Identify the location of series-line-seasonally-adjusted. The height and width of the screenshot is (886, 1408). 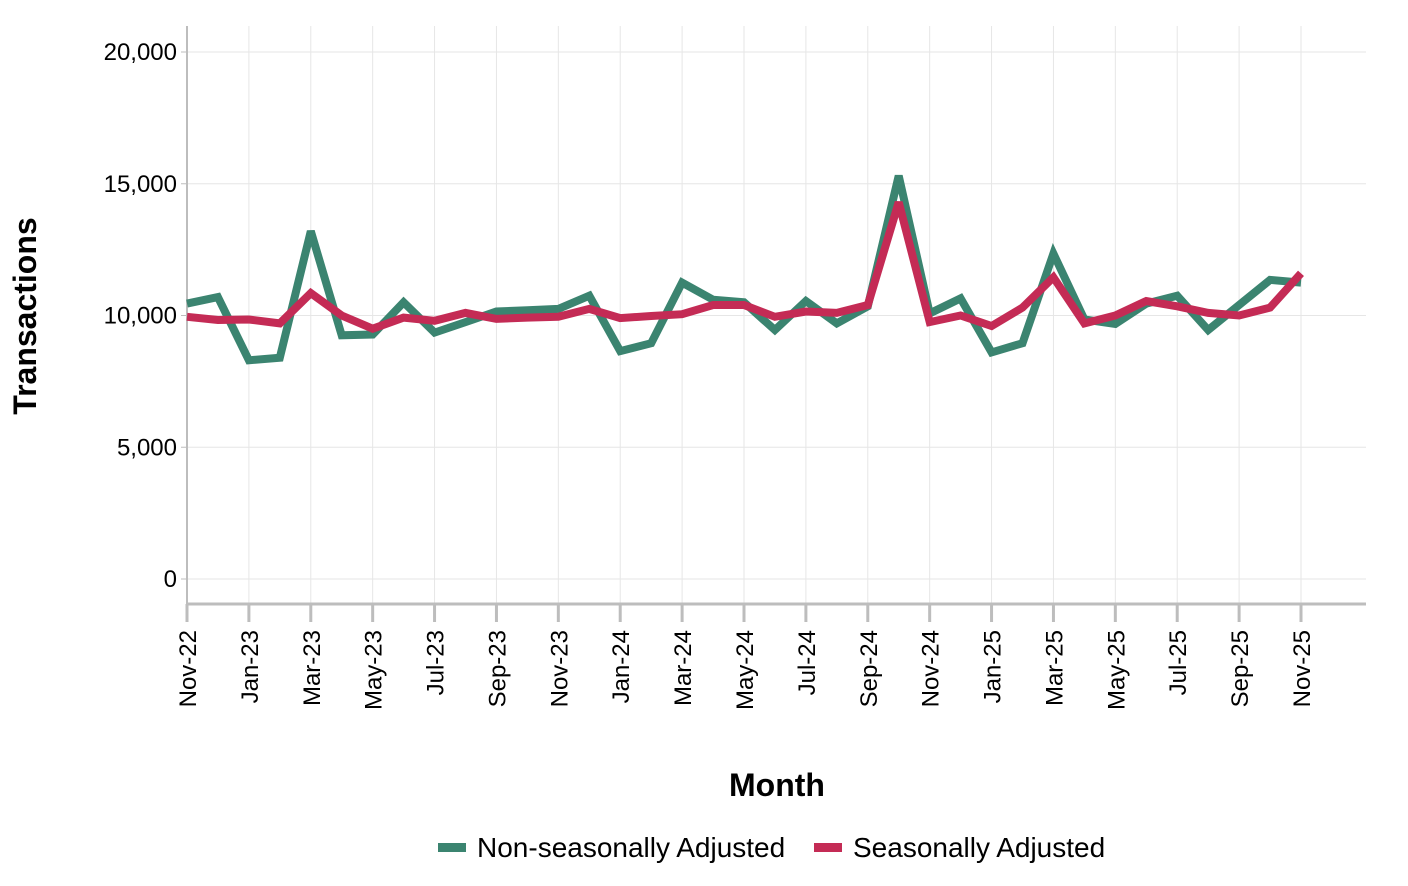
(745, 267).